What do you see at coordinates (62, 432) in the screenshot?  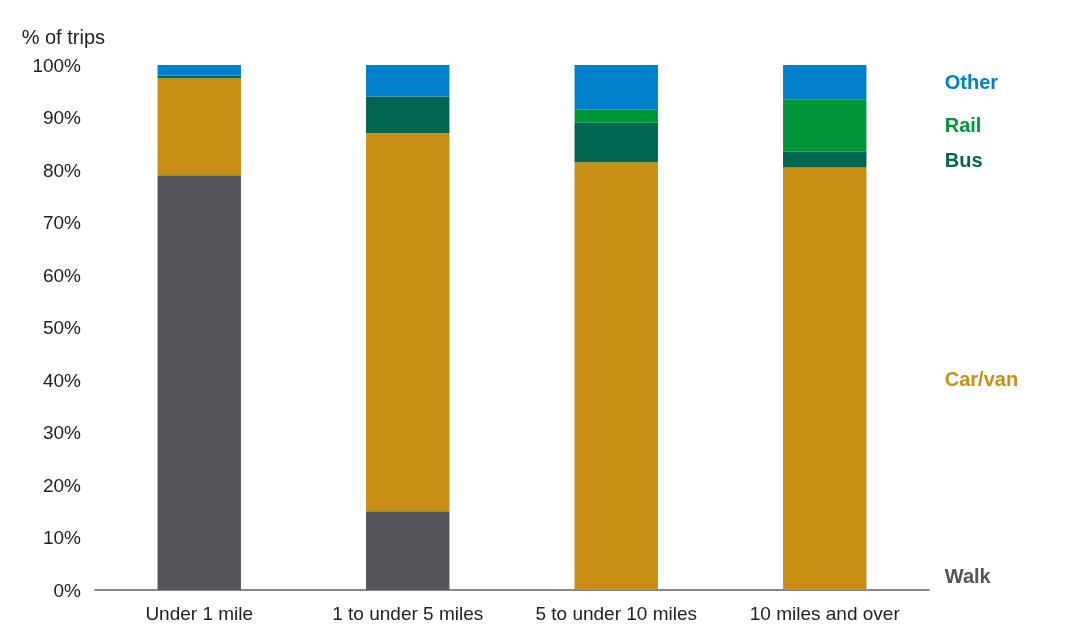 I see `y-tick-label: 30%` at bounding box center [62, 432].